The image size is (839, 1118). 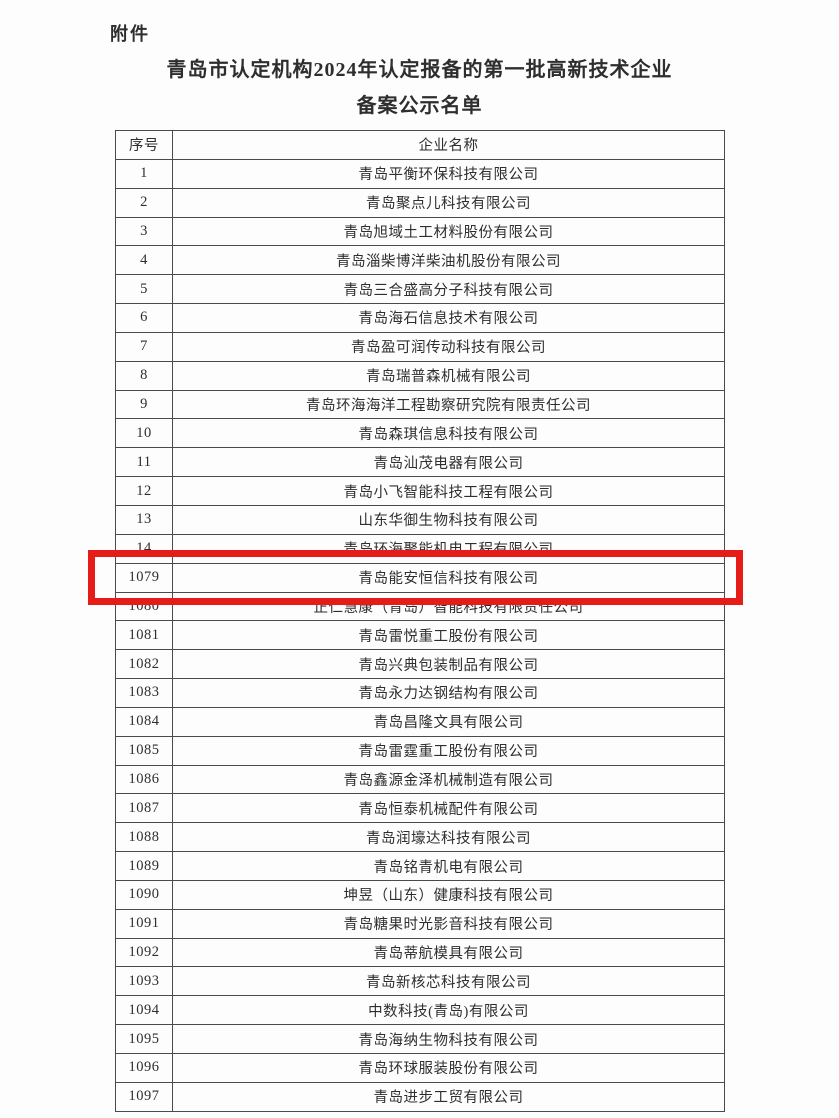 I want to click on attachment-label: 附件, so click(x=130, y=34).